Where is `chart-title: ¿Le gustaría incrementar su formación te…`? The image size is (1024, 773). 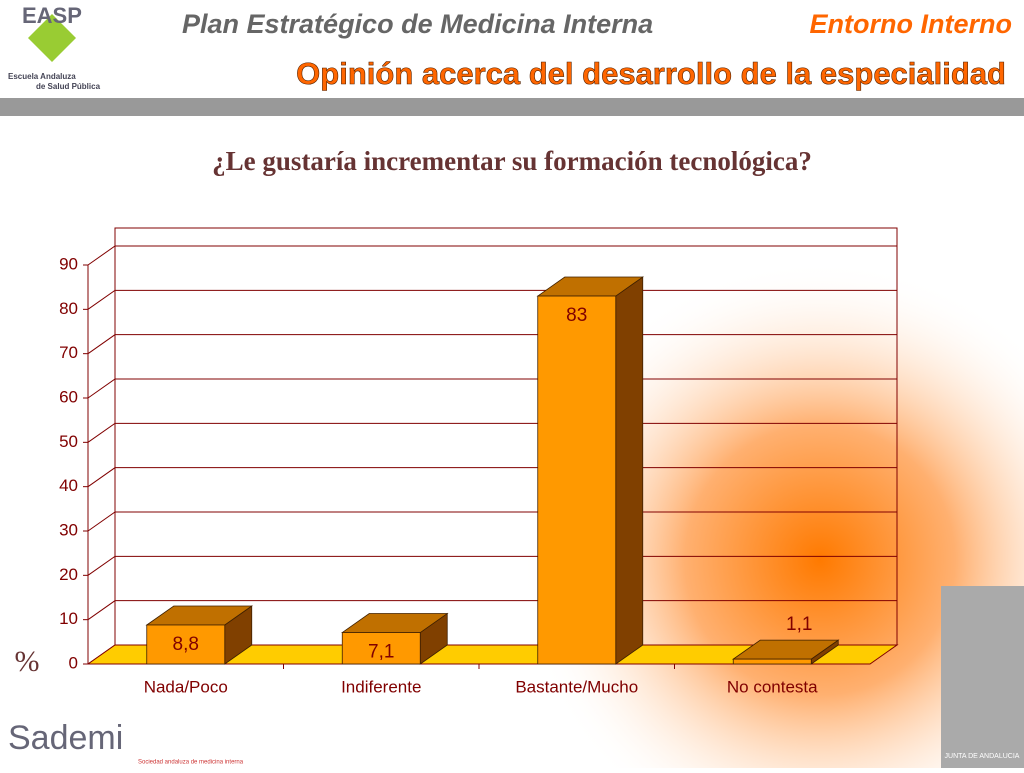
chart-title: ¿Le gustaría incrementar su formación te… is located at coordinates (512, 161).